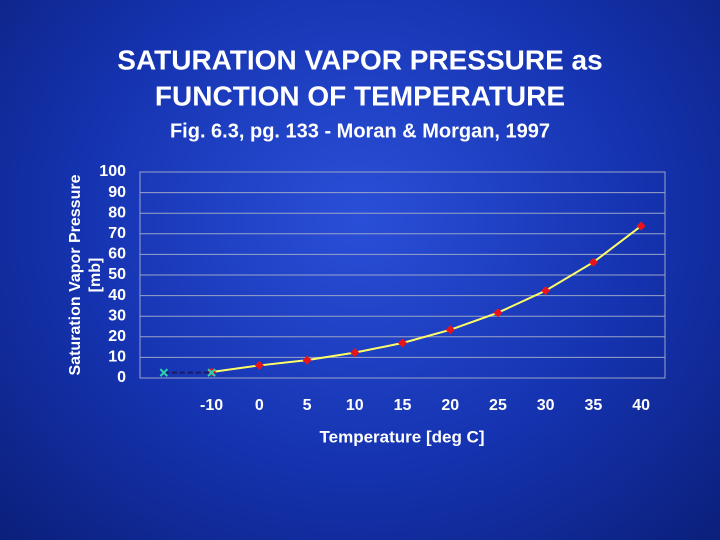  What do you see at coordinates (75, 274) in the screenshot?
I see `y-axis-label: Saturation Vapor Pressure` at bounding box center [75, 274].